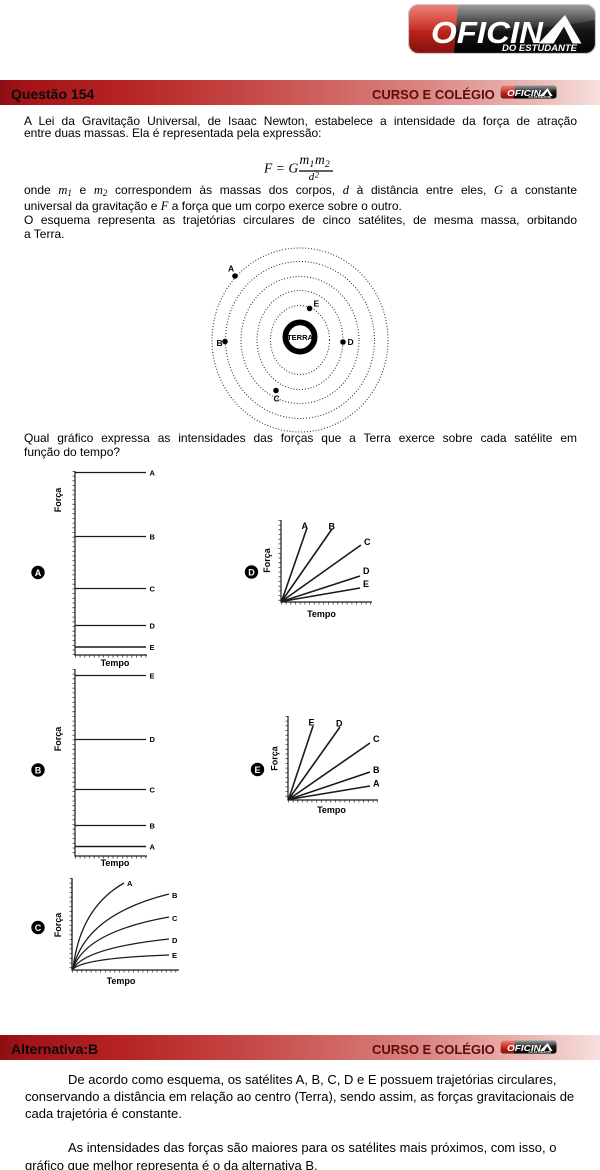 The height and width of the screenshot is (1170, 600). Describe the element at coordinates (268, 168) in the screenshot. I see `svg-text: F` at that location.